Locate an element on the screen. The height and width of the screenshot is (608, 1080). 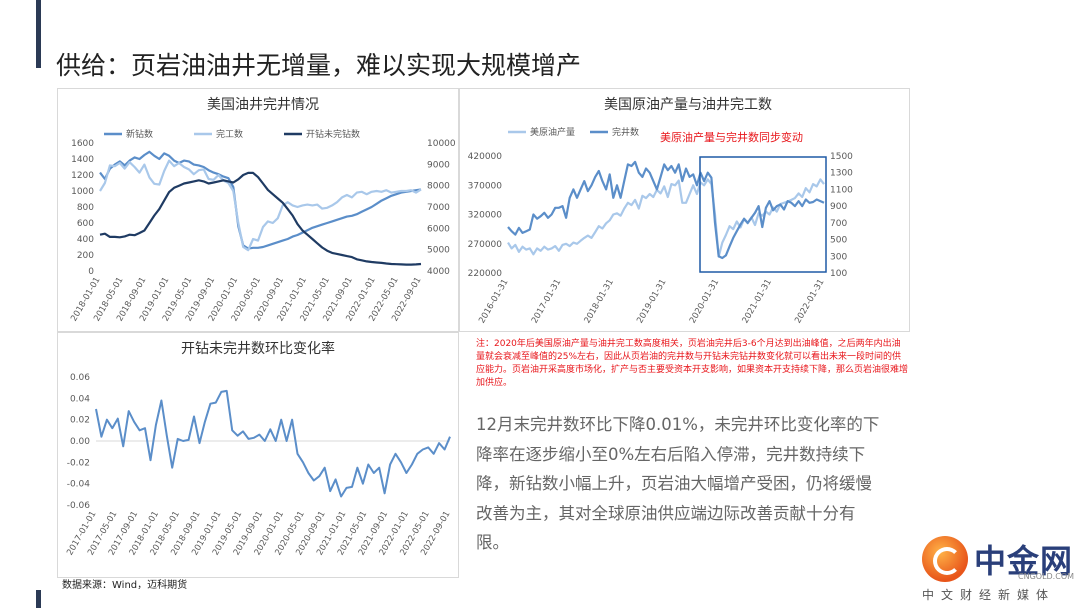
c2-xtick-2: 2018-01-31 is located at coordinates (599, 302).